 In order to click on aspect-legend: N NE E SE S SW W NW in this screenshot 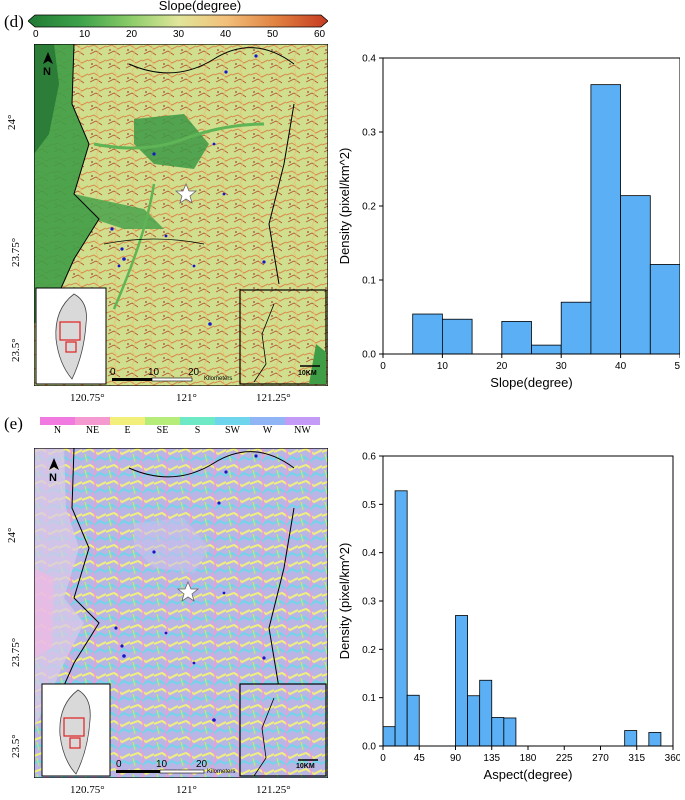, I will do `click(180, 429)`.